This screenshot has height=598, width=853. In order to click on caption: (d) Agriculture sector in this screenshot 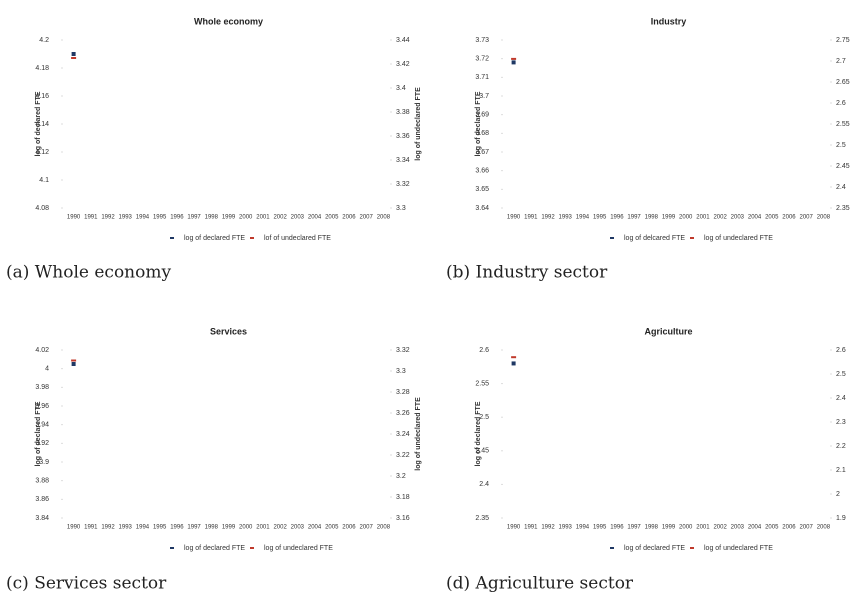, I will do `click(540, 584)`.